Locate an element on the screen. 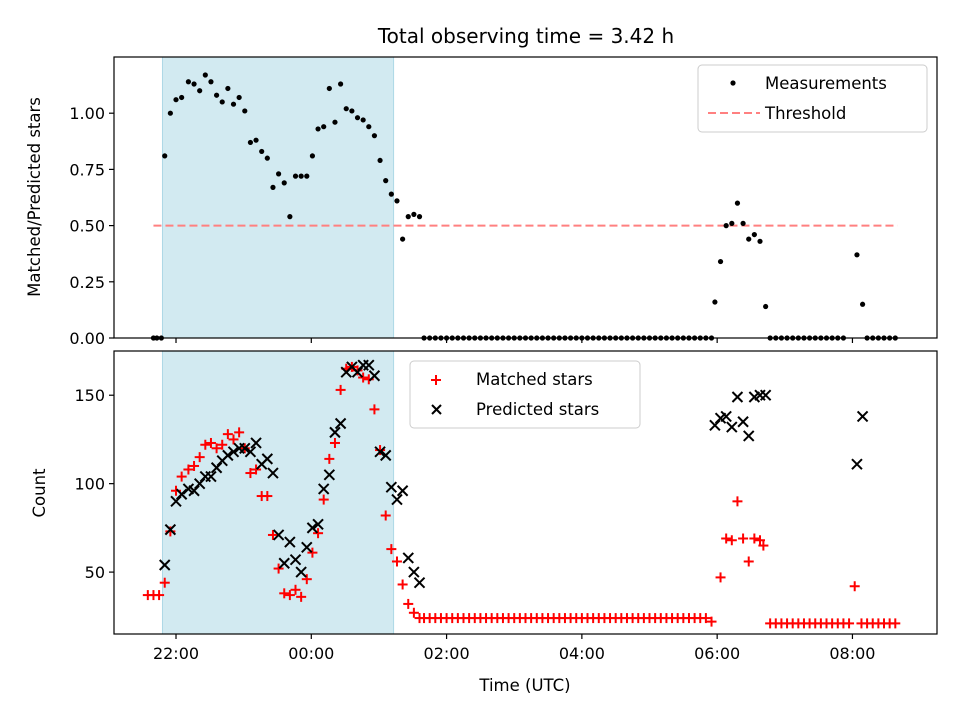 This screenshot has height=720, width=960. x-axis-label: Time (UTC) is located at coordinates (524, 685).